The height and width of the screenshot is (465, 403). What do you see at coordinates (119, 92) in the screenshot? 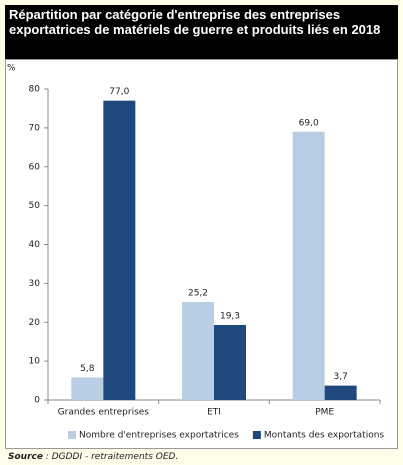
I see `value-label: 77,0` at bounding box center [119, 92].